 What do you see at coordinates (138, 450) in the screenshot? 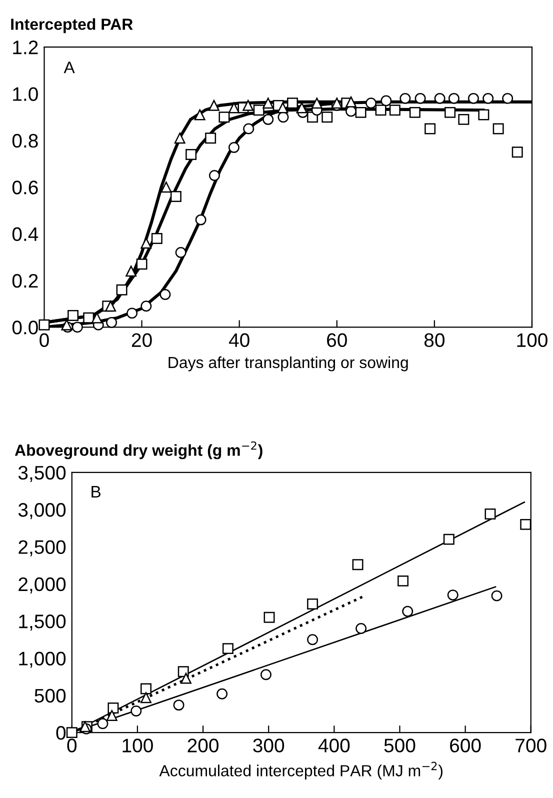
I see `y-axis-title: Aboveground dry weight (g m$^{−2}$)` at bounding box center [138, 450].